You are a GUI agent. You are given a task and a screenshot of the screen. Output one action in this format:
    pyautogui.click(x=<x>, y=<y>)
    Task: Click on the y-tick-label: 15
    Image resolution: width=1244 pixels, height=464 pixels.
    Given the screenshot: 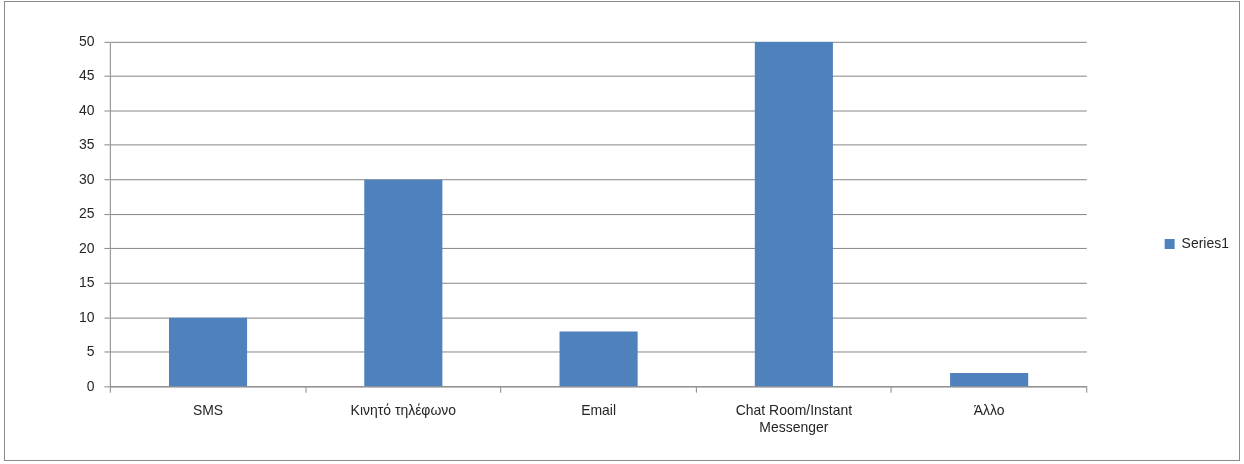 What is the action you would take?
    pyautogui.click(x=86, y=282)
    